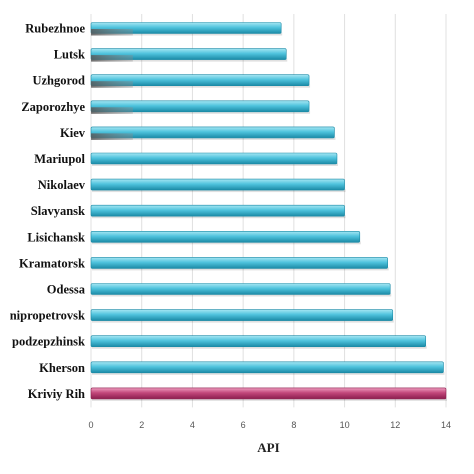 The width and height of the screenshot is (474, 474). I want to click on x-tick-label: 6, so click(243, 425).